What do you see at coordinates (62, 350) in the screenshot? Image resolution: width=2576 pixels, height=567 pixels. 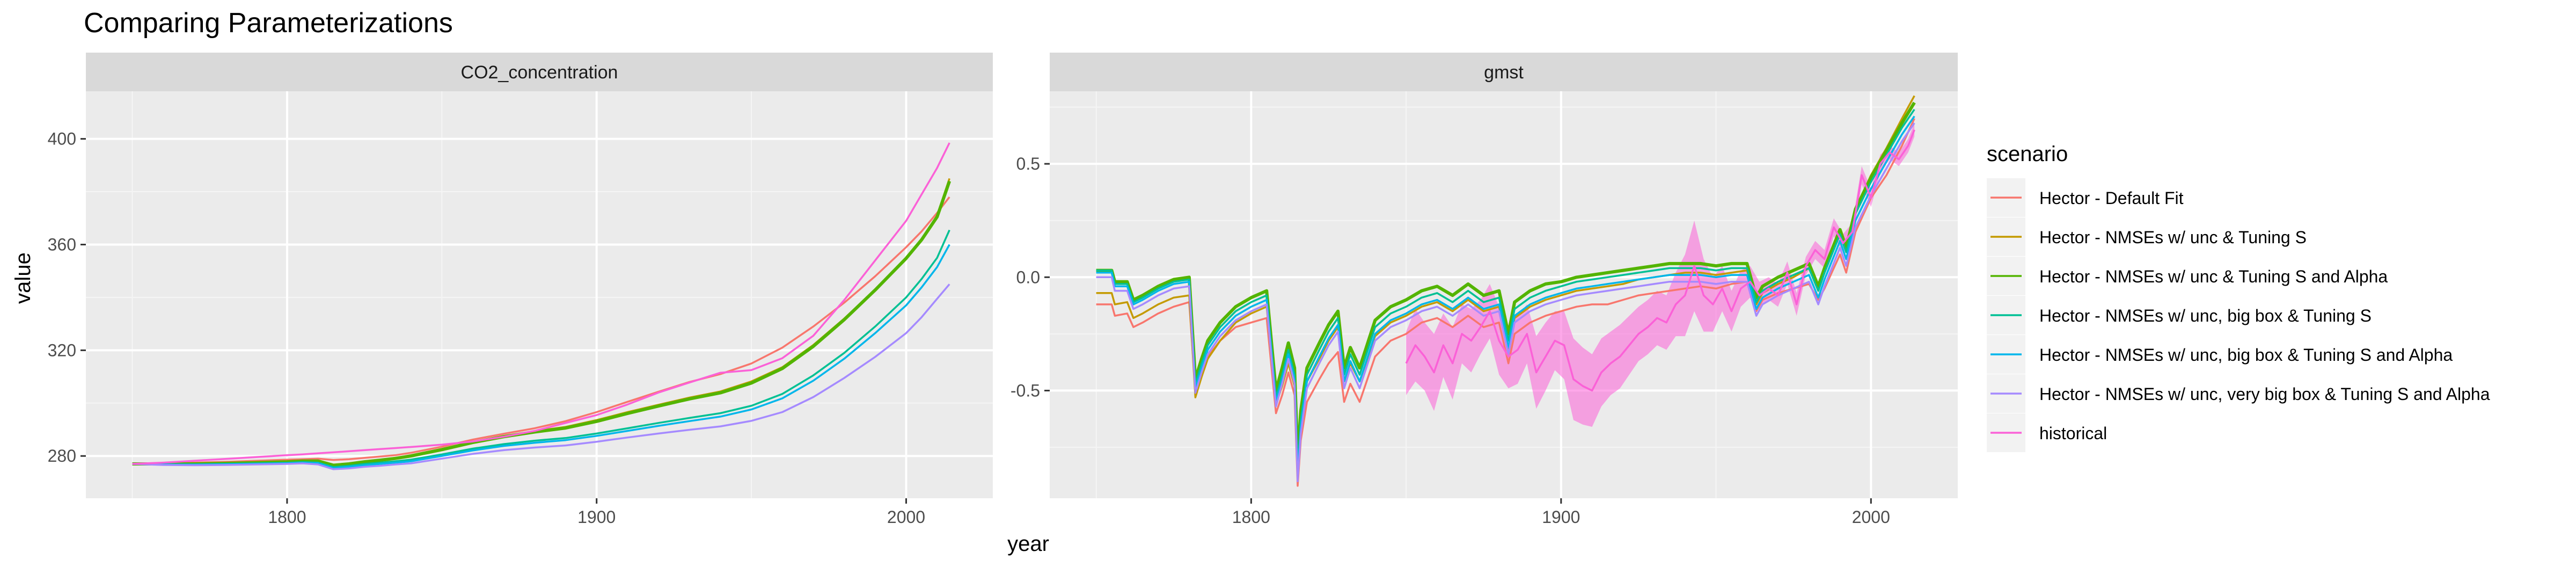 I see `y-tick-label: 320` at bounding box center [62, 350].